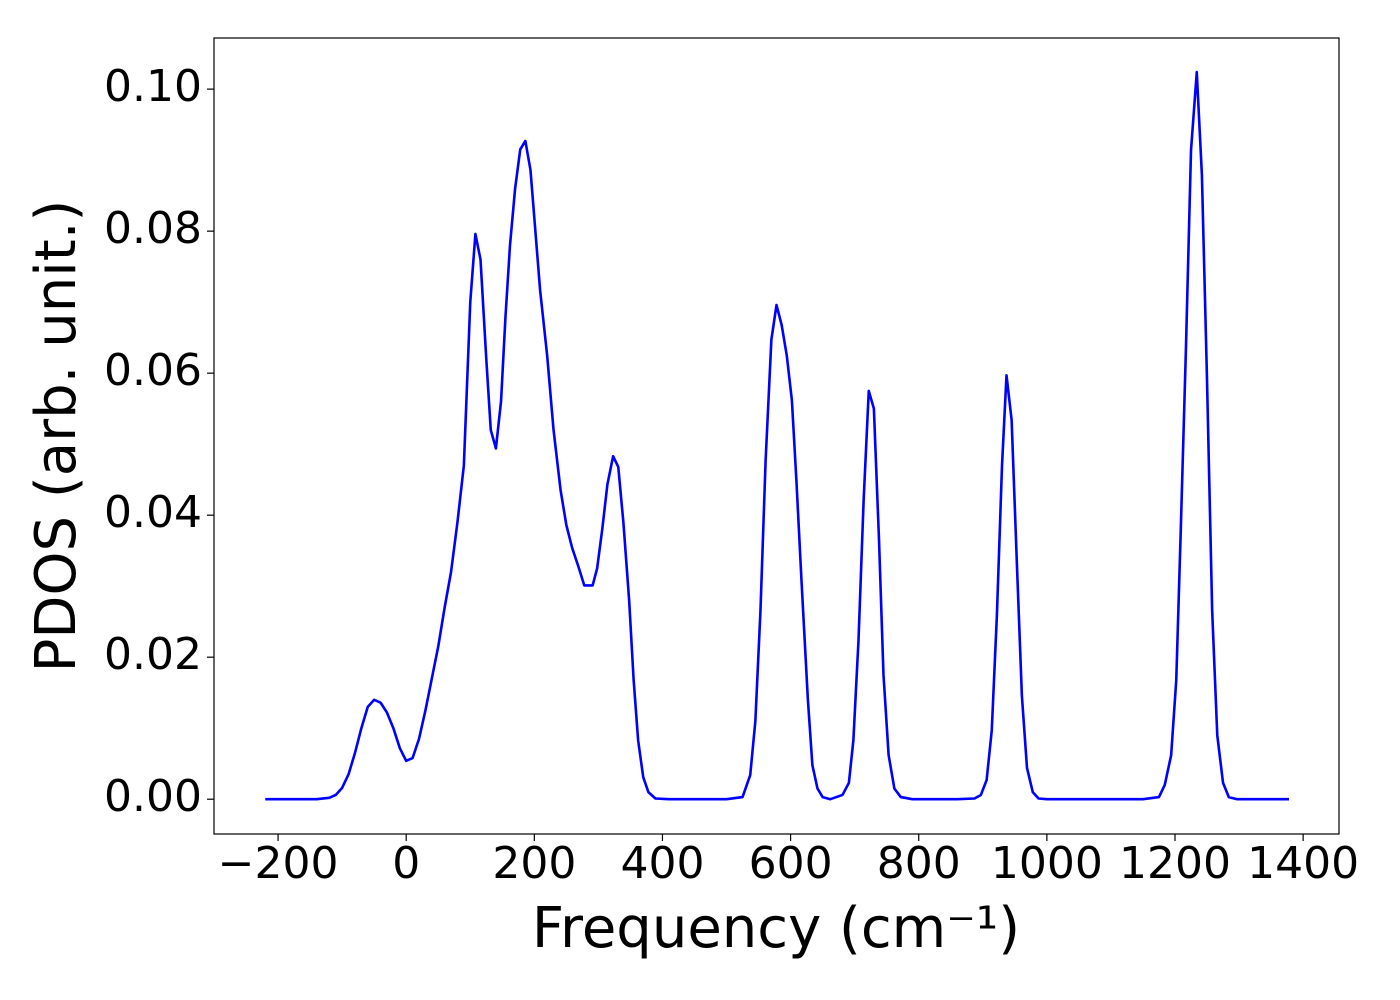 This screenshot has height=1000, width=1400. I want to click on y-tick-label: 0.10, so click(153, 86).